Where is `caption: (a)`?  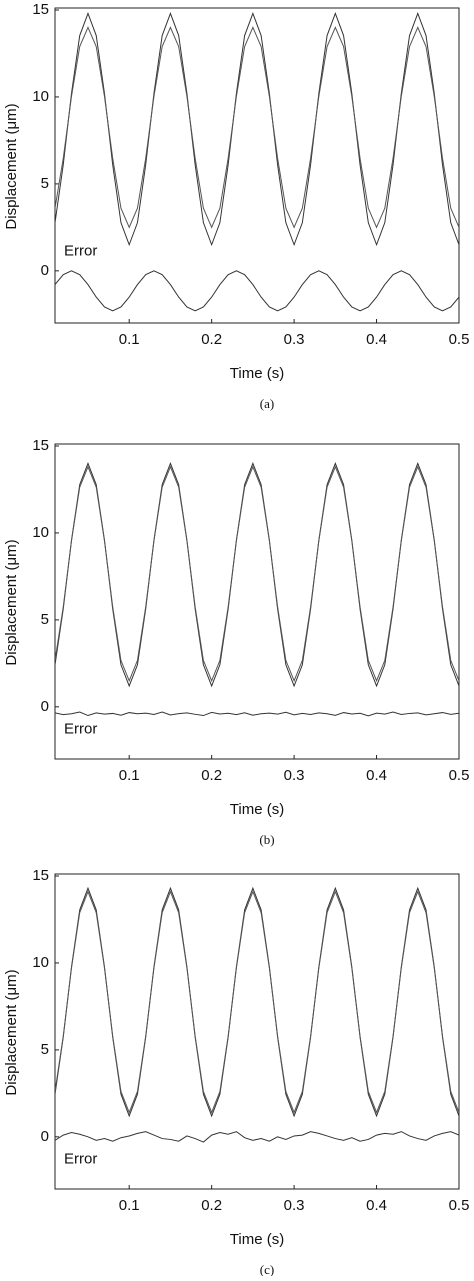
caption: (a) is located at coordinates (267, 403).